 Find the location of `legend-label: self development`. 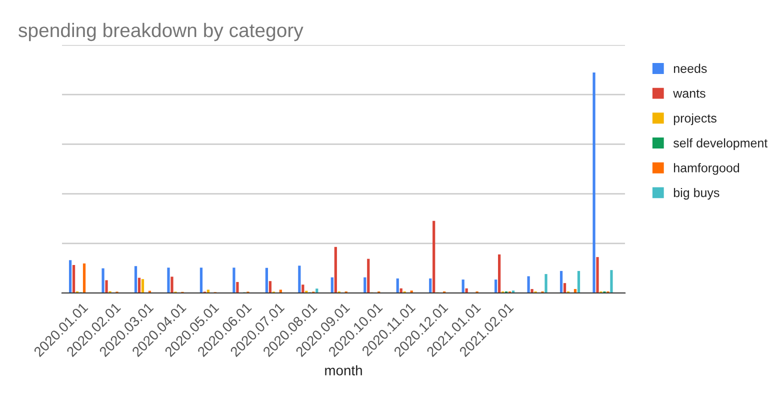

legend-label: self development is located at coordinates (720, 144).